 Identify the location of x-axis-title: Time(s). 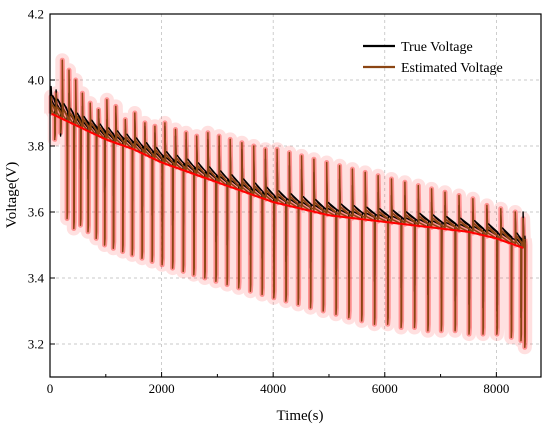
(300, 416).